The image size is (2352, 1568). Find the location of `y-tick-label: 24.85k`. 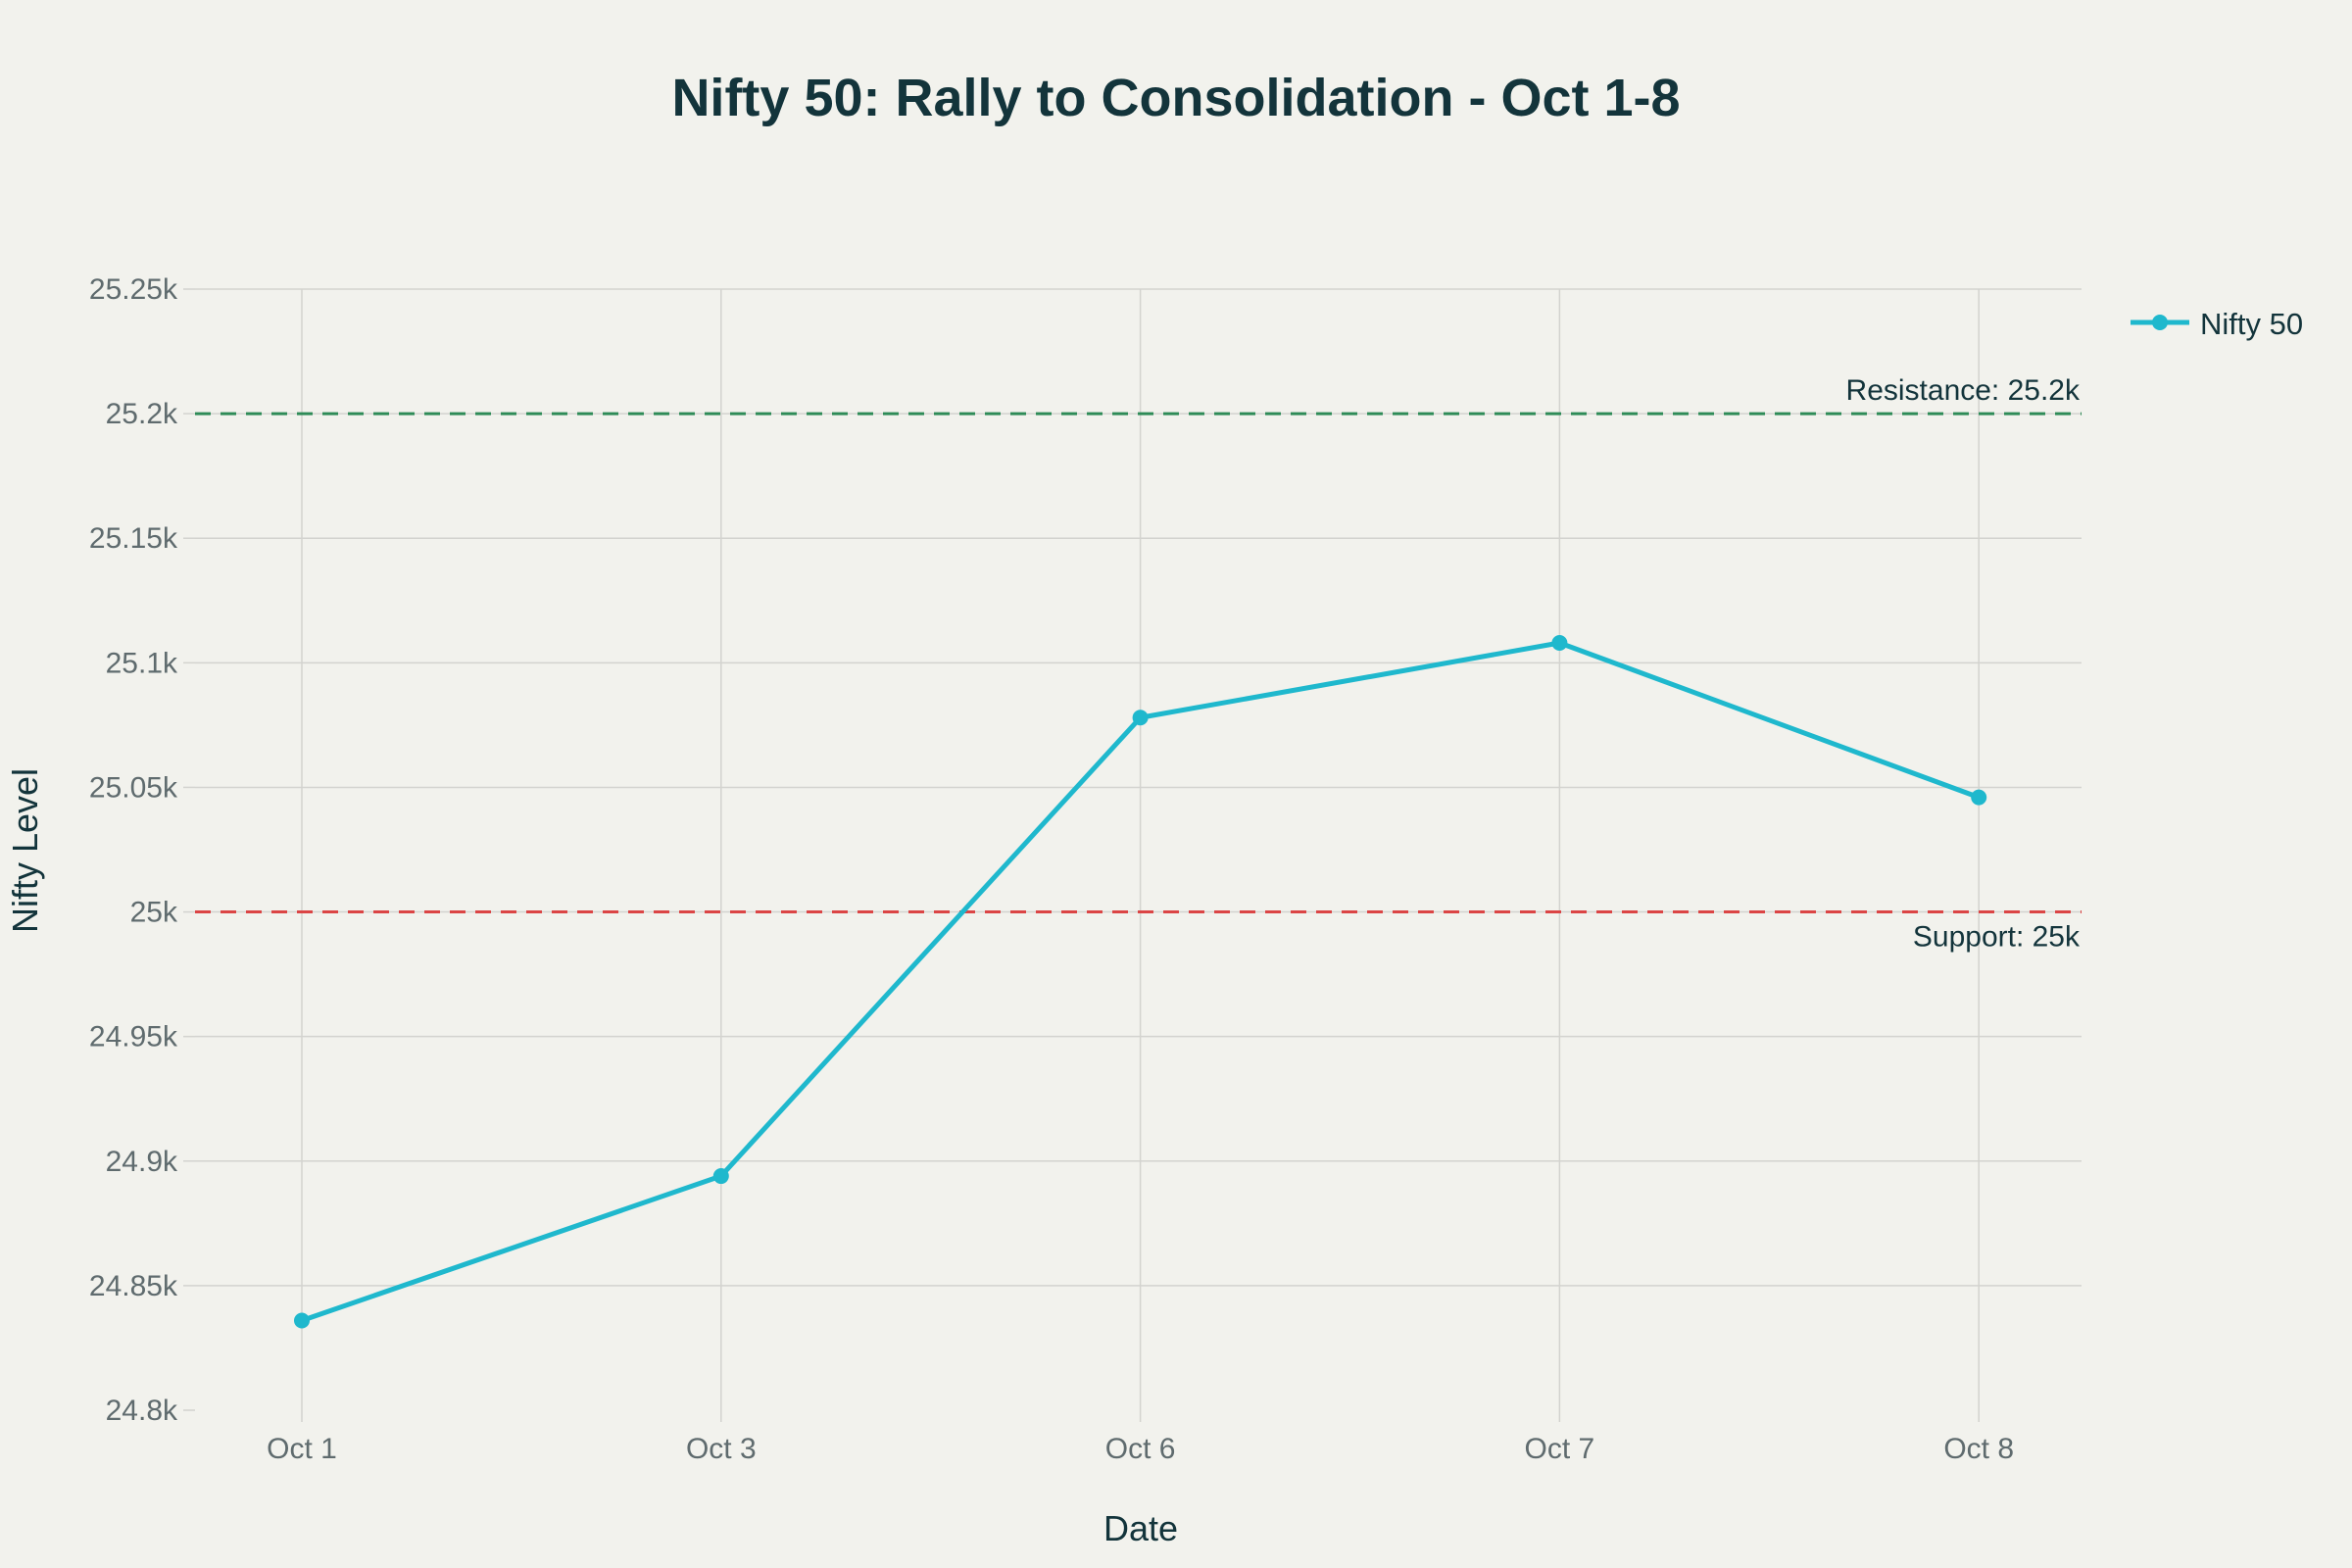

y-tick-label: 24.85k is located at coordinates (133, 1286).